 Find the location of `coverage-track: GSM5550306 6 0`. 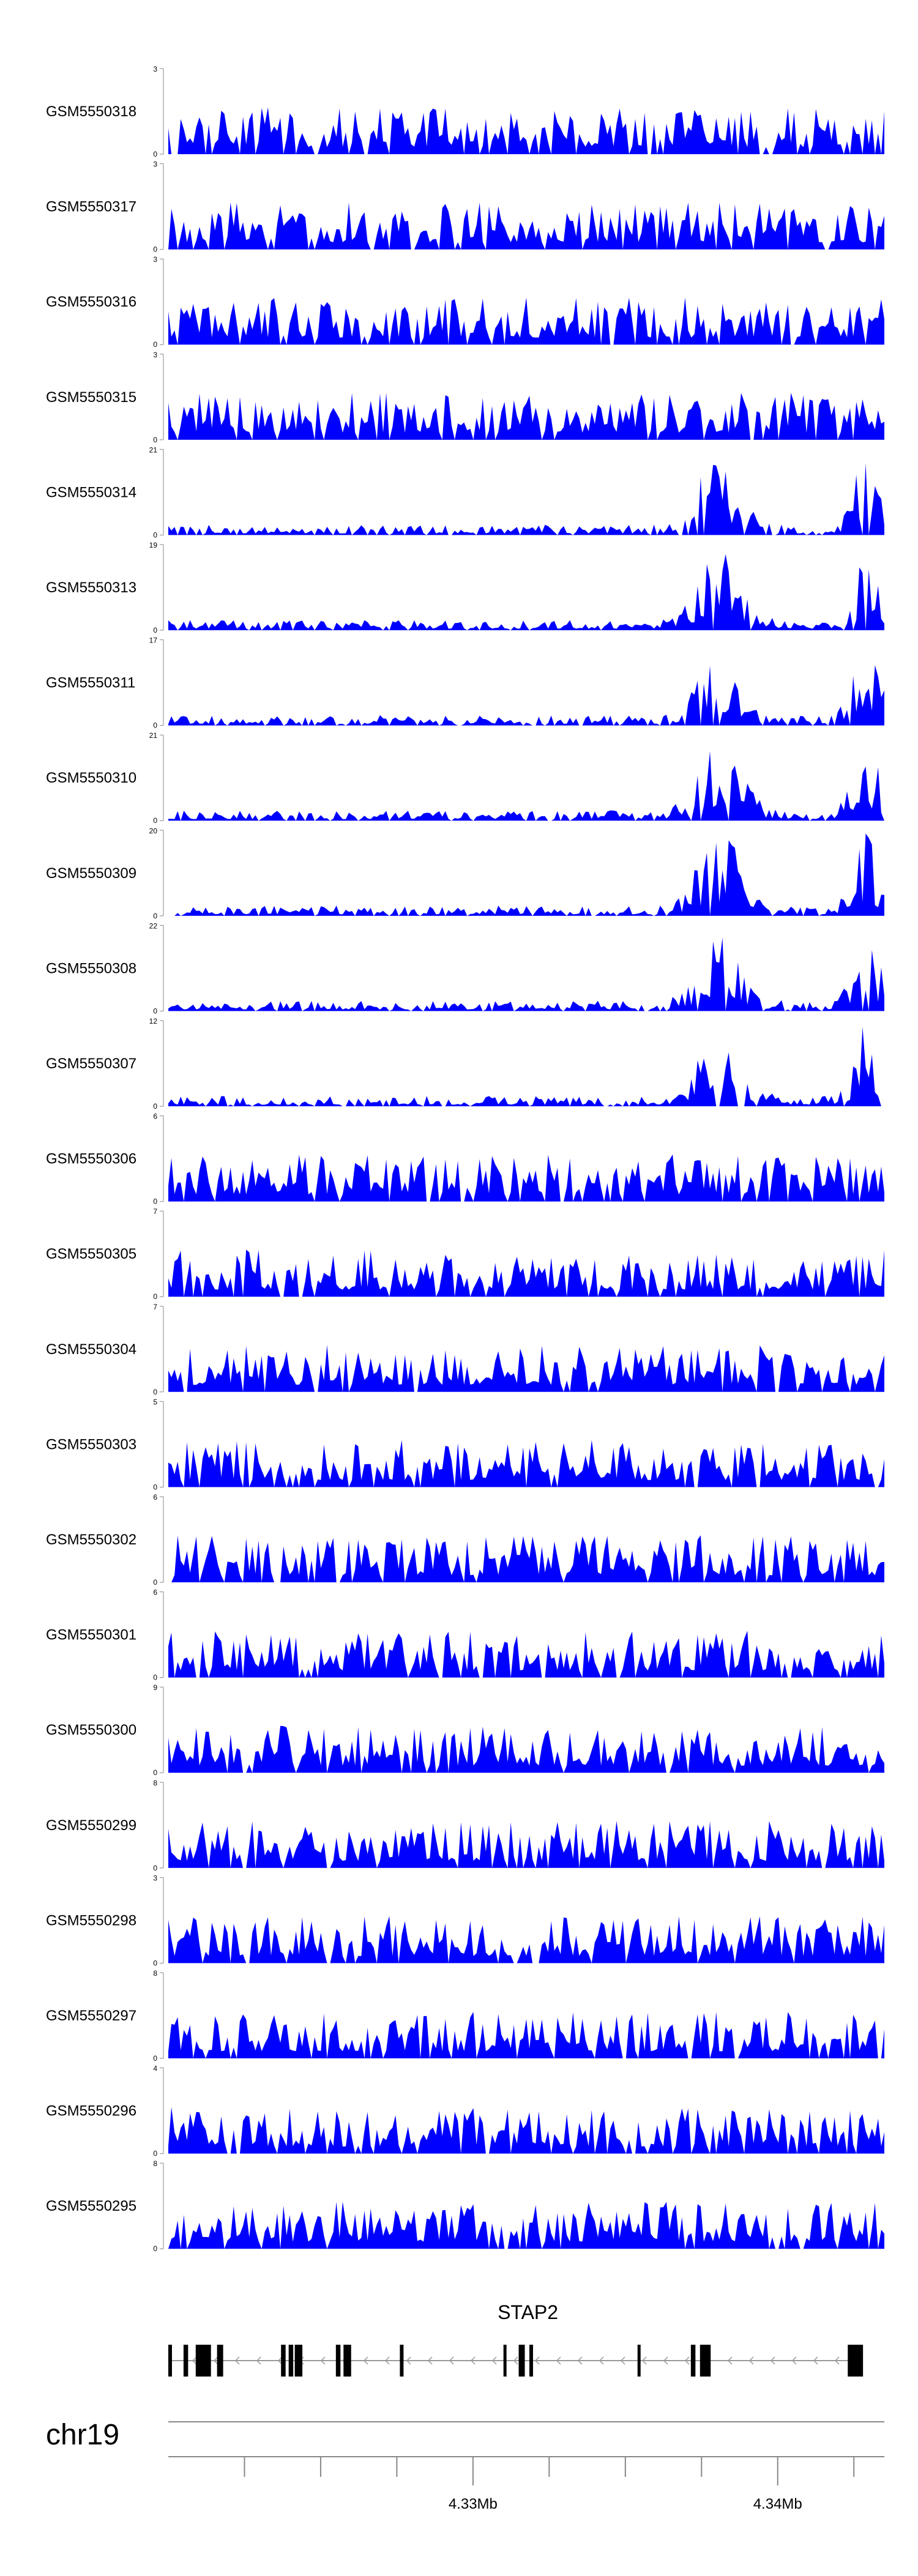

coverage-track: GSM5550306 6 0 is located at coordinates (465, 1159).